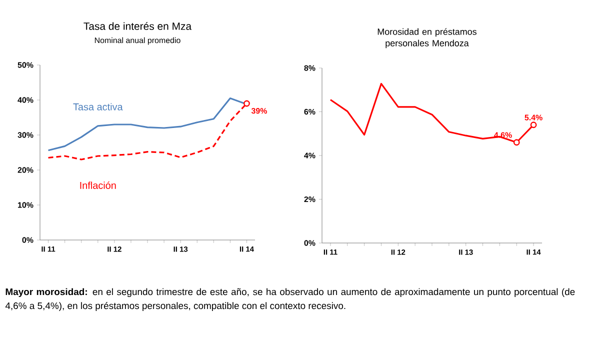 The width and height of the screenshot is (609, 346). I want to click on series-label: Tasa activa, so click(98, 106).